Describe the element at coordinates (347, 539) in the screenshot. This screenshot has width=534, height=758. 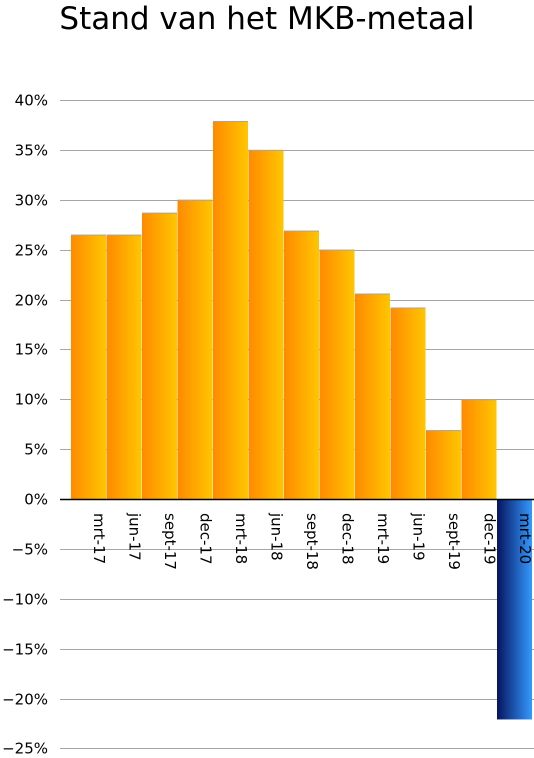
I see `x-tick-label: dec-18` at that location.